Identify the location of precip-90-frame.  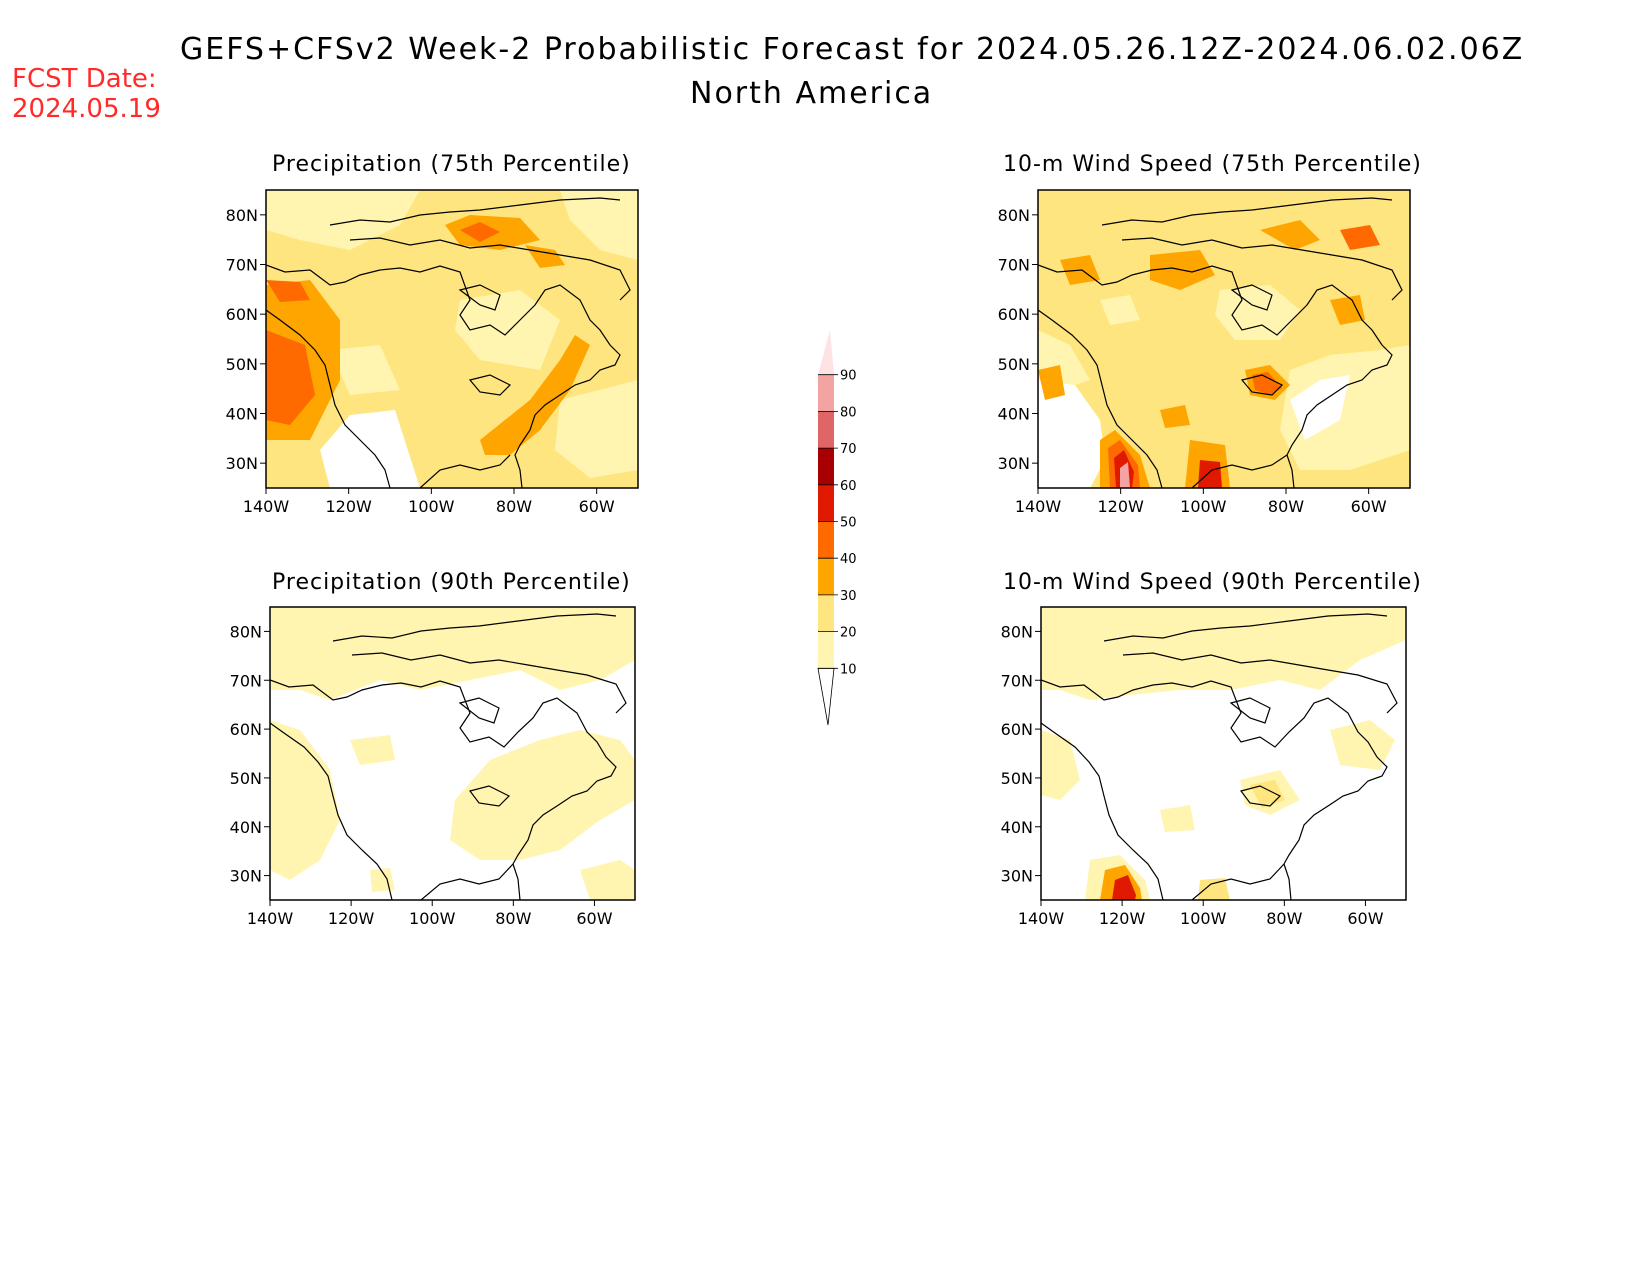
(452, 753).